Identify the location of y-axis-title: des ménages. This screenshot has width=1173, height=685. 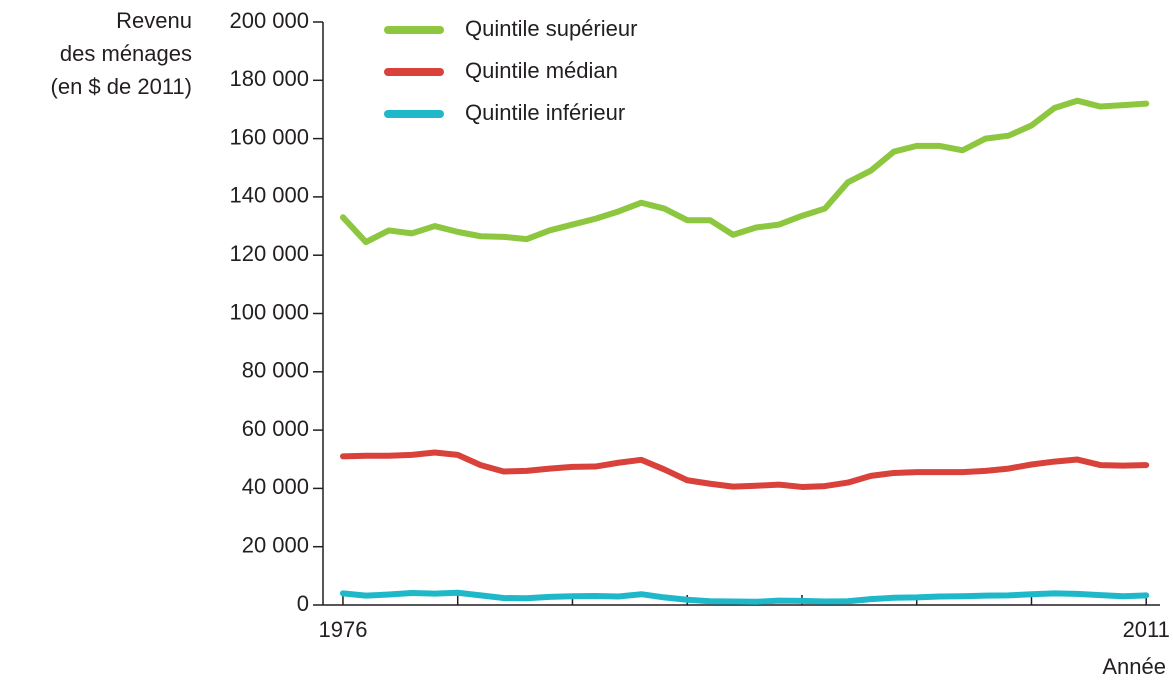
(126, 53).